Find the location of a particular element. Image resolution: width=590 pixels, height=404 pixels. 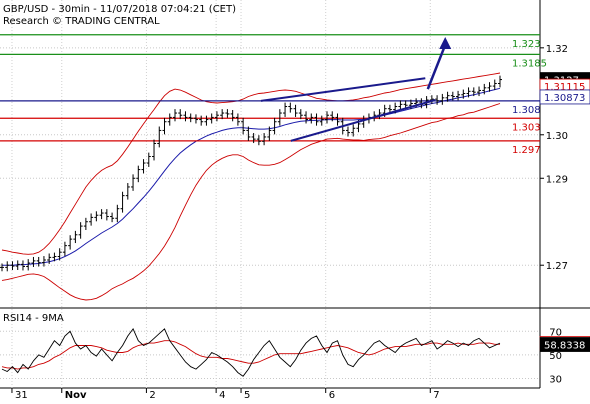

x-tick-label: 31 is located at coordinates (21, 395).